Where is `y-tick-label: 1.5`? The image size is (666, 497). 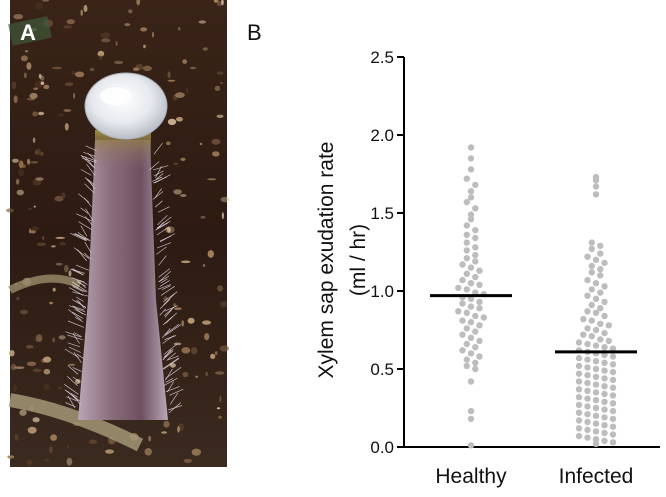
y-tick-label: 1.5 is located at coordinates (382, 213).